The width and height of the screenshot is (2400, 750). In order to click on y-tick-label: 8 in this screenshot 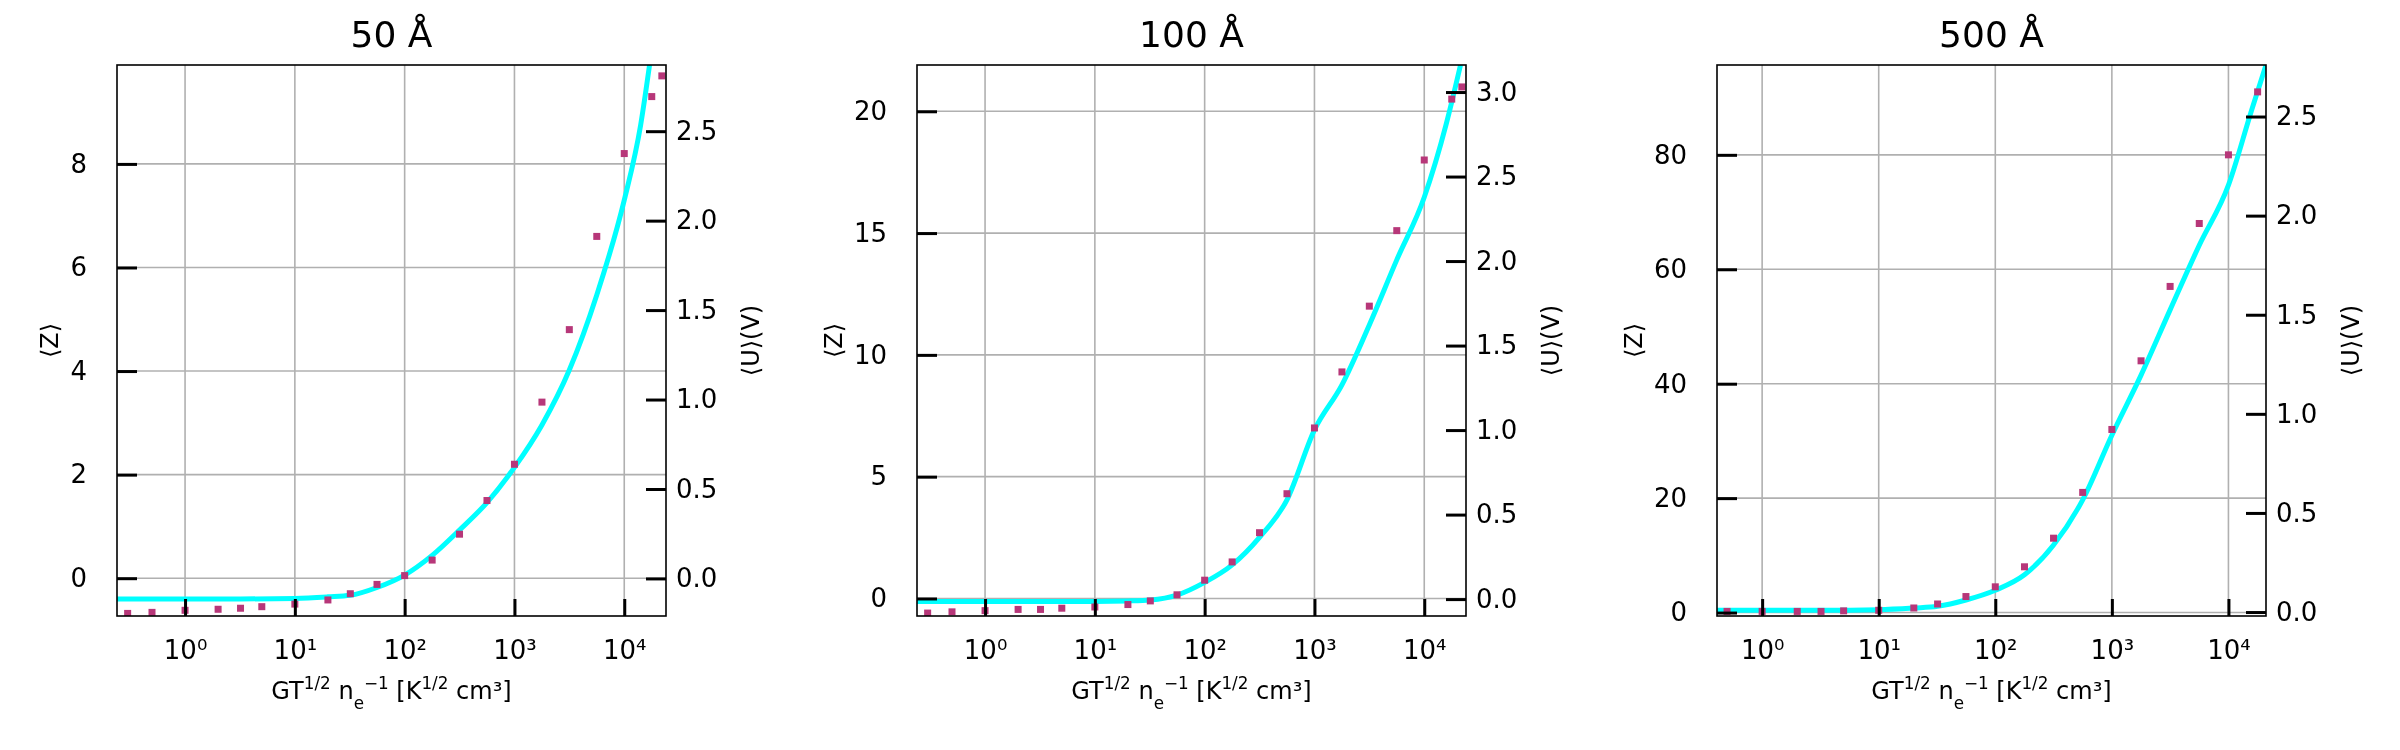, I will do `click(78, 163)`.